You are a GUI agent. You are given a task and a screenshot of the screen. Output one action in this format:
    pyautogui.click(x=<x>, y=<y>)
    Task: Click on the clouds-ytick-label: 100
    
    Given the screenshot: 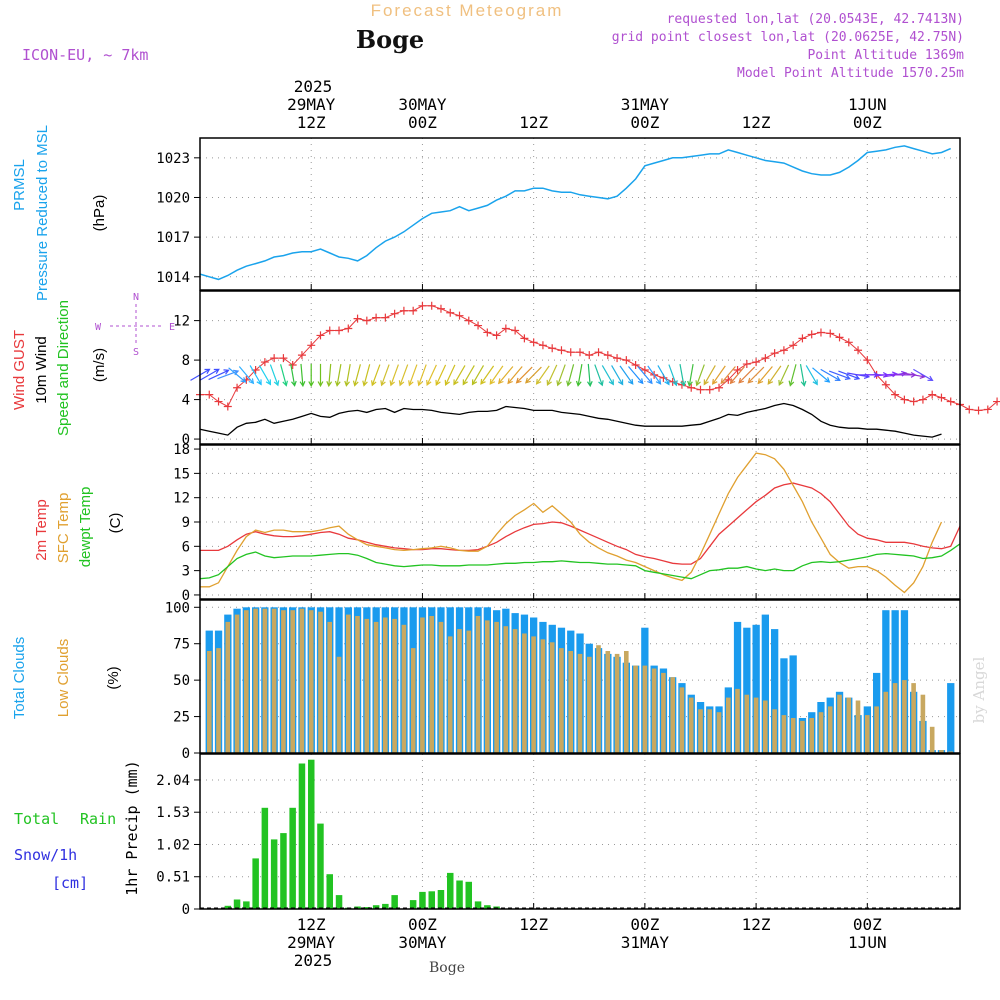 What is the action you would take?
    pyautogui.click(x=177, y=608)
    